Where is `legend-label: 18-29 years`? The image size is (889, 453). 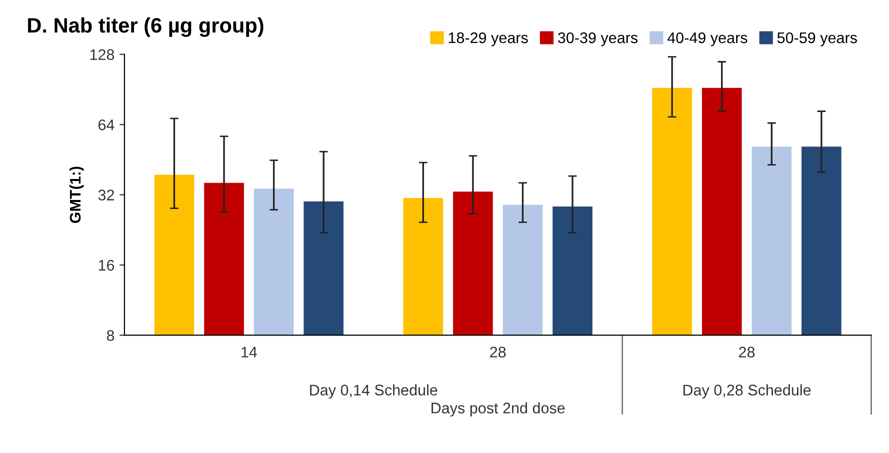
legend-label: 18-29 years is located at coordinates (488, 39).